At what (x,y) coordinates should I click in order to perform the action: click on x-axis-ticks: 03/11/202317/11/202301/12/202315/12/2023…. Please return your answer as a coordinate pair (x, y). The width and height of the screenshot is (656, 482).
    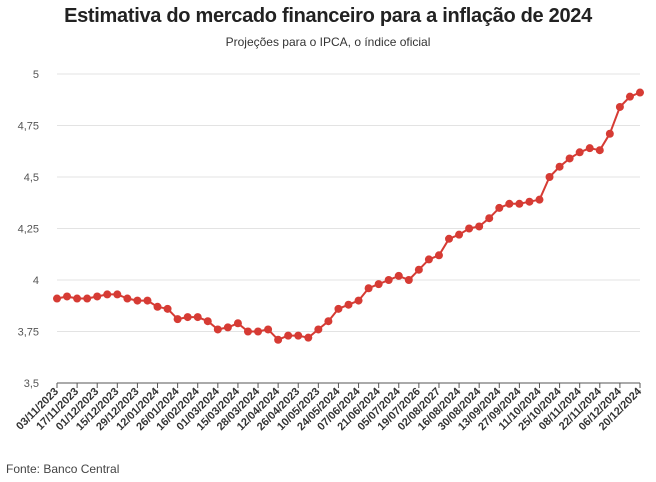
    Looking at the image, I should click on (329, 408).